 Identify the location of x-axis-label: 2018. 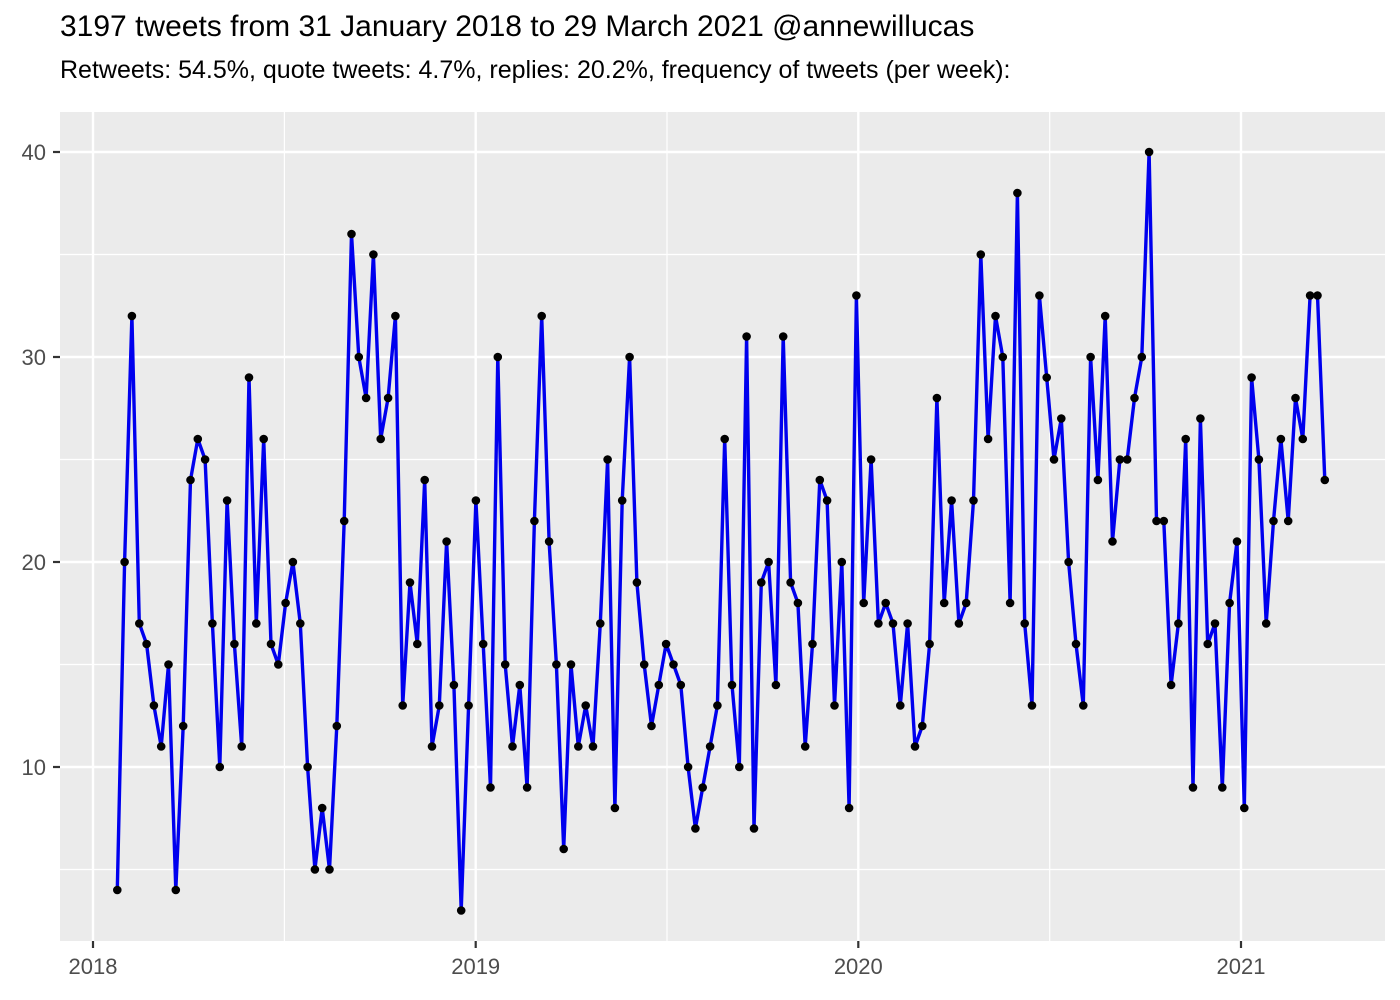
(93, 966).